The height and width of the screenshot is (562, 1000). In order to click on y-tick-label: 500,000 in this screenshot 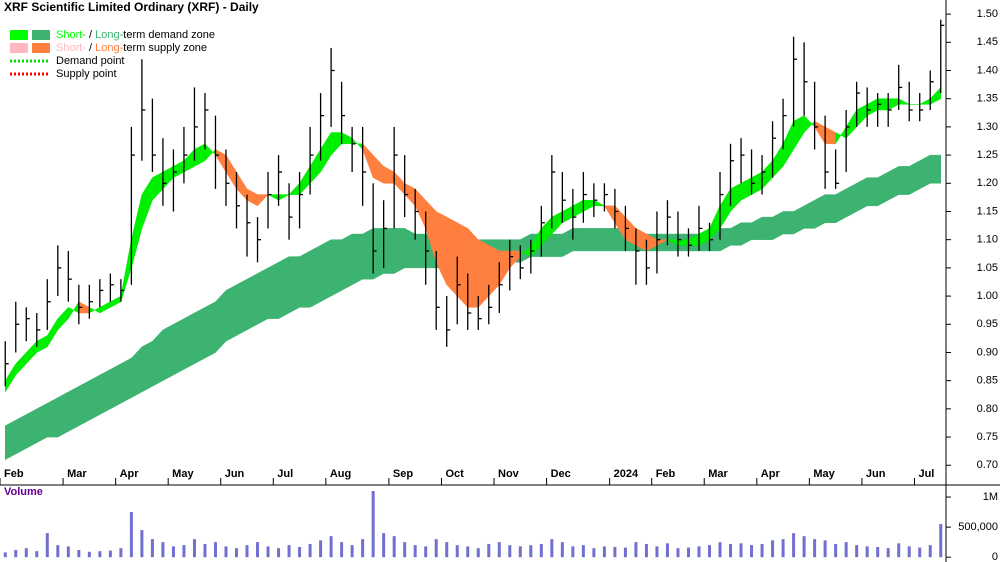, I will do `click(978, 527)`.